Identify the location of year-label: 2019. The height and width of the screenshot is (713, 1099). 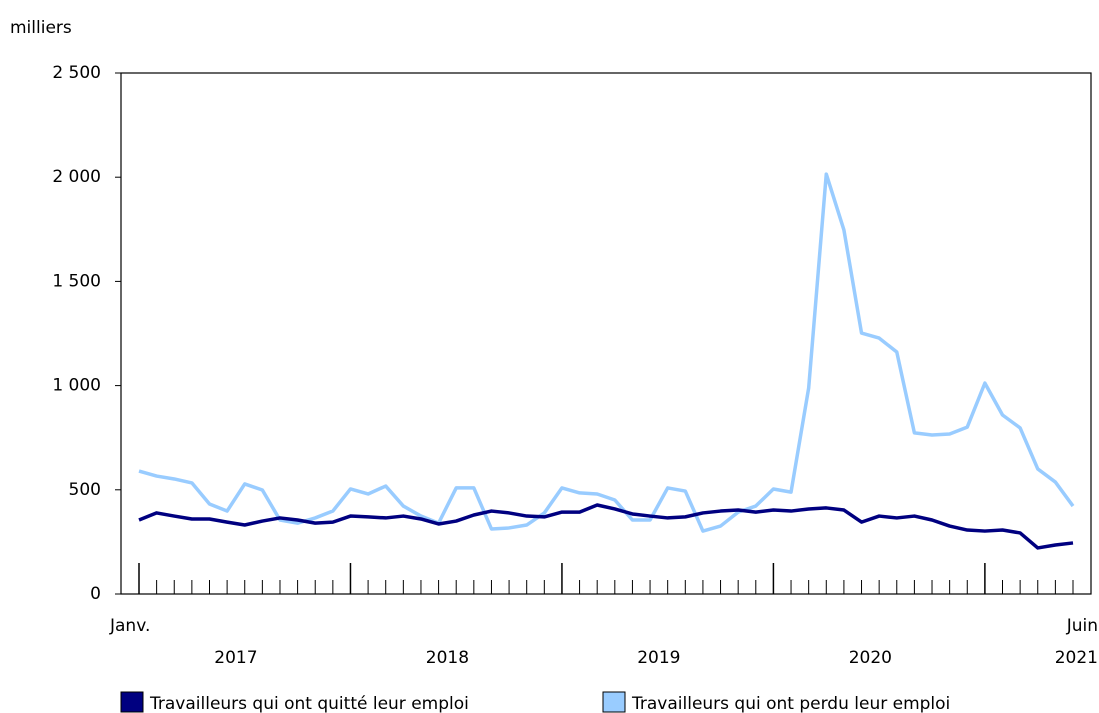
(658, 658).